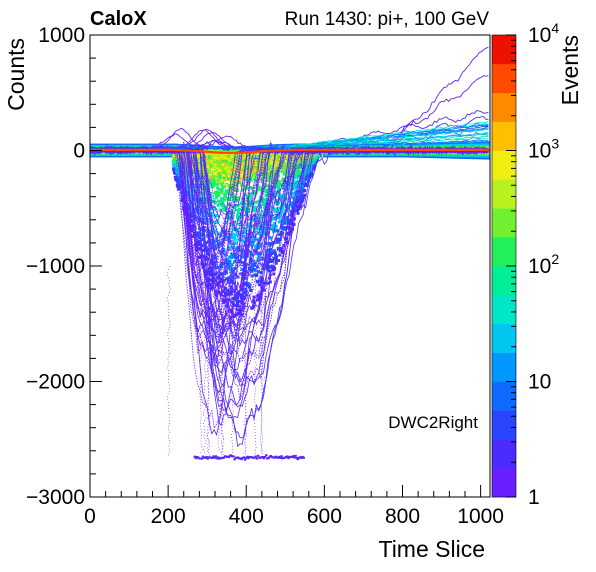 The image size is (596, 572). What do you see at coordinates (555, 28) in the screenshot?
I see `z-tick-exponent: 4` at bounding box center [555, 28].